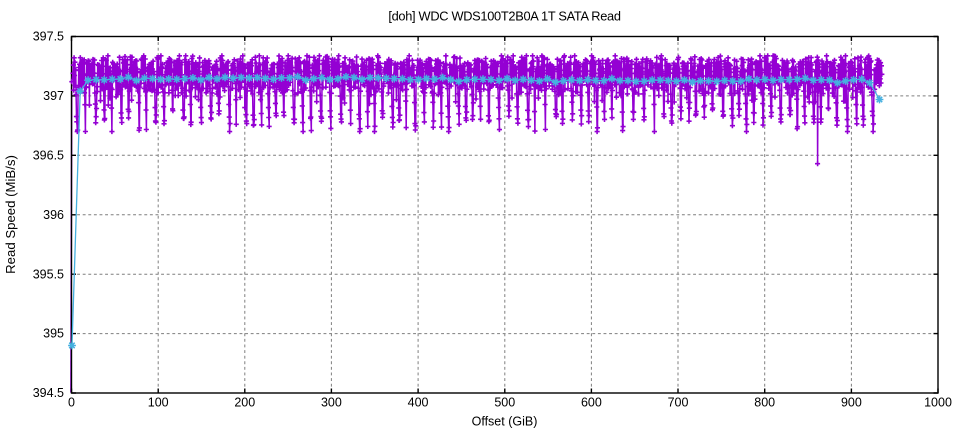 This screenshot has height=432, width=960. I want to click on svg-text:[doh] WDC WDS100T2B0A 1T SATA: [doh] WDC WDS100T2B0A 1T SATA Read, so click(504, 16).